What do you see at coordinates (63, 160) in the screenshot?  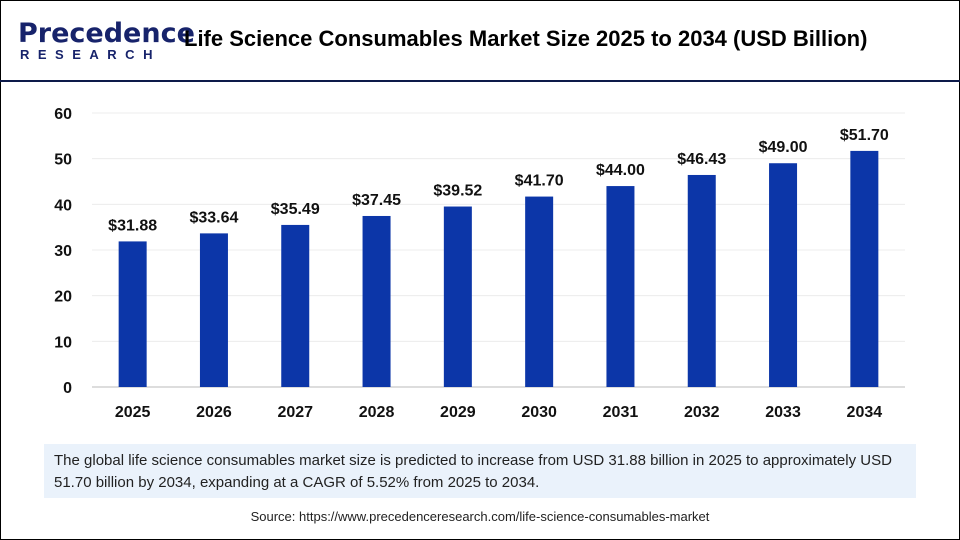 I see `y-tick-label: 50` at bounding box center [63, 160].